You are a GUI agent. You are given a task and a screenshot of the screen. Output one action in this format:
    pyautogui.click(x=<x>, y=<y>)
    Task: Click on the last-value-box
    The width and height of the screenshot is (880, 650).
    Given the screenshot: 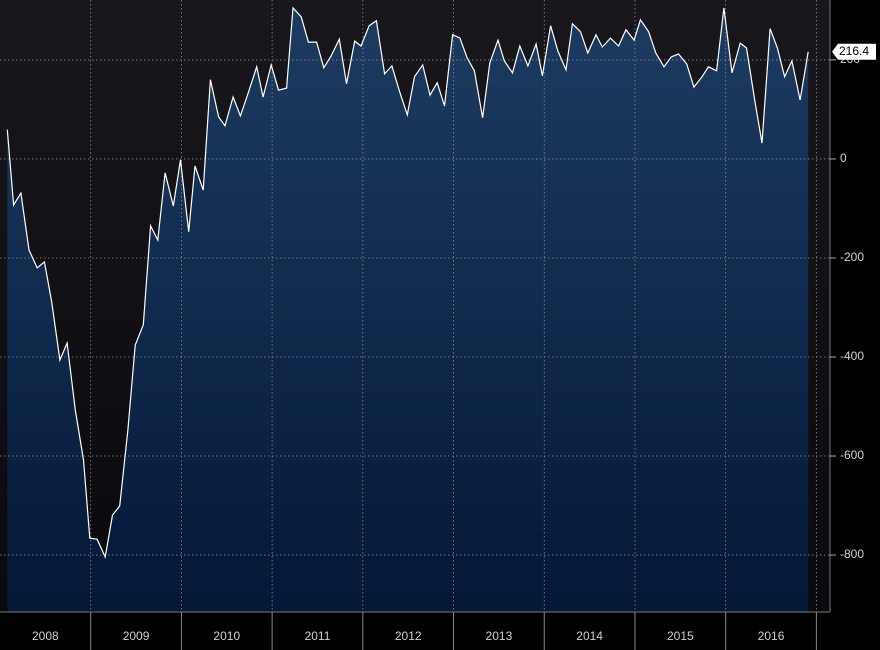 What is the action you would take?
    pyautogui.click(x=854, y=51)
    